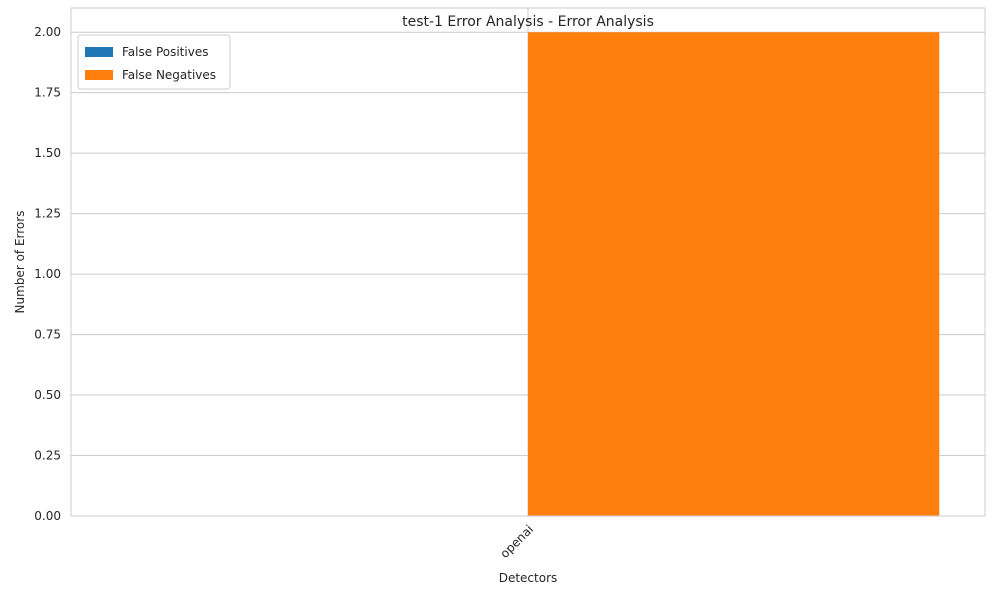  I want to click on legend-frame, so click(154, 62).